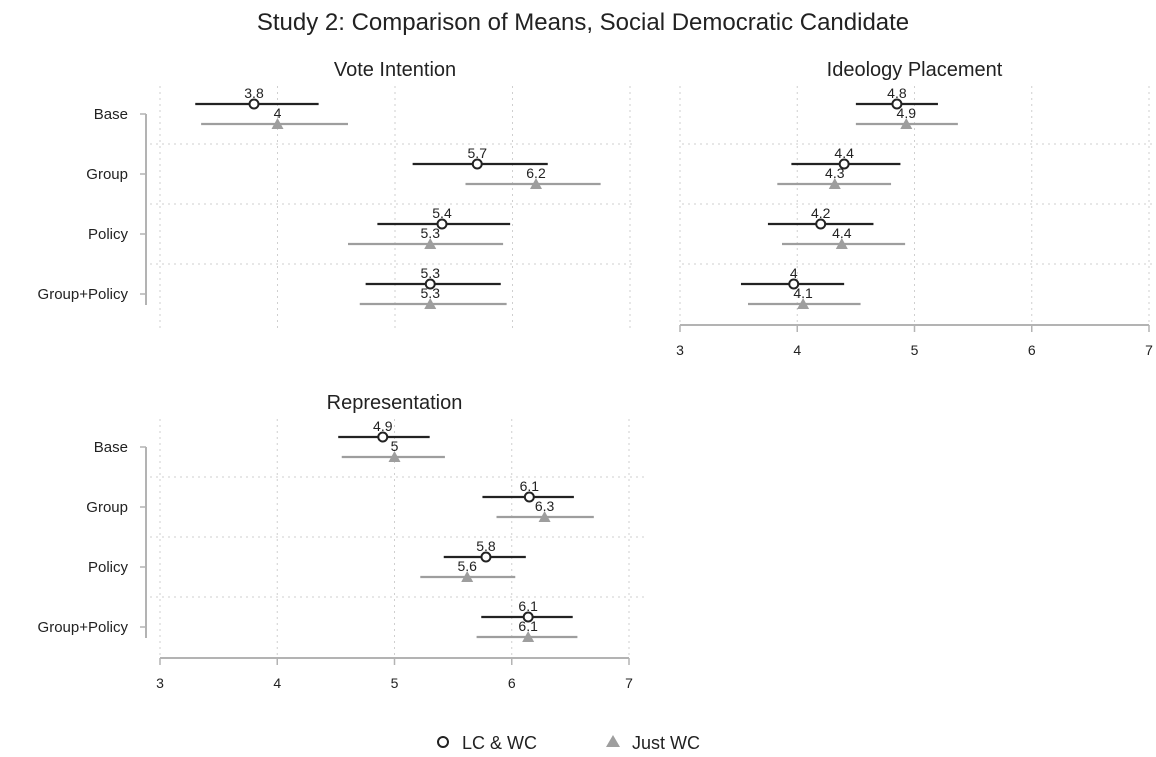 This screenshot has width=1156, height=757. What do you see at coordinates (395, 446) in the screenshot?
I see `value-label-just-wc-base: 5` at bounding box center [395, 446].